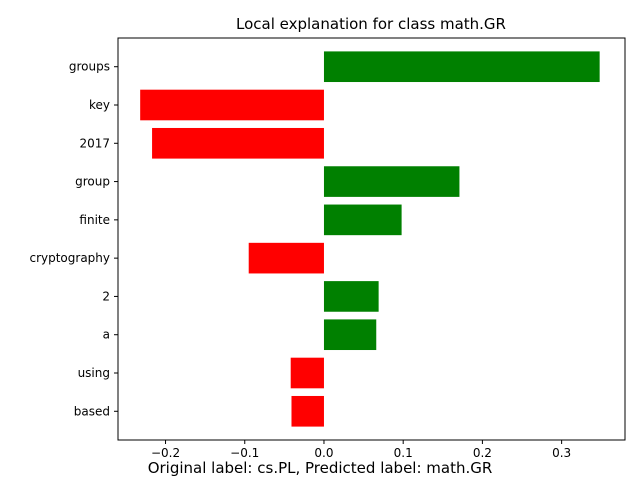 The height and width of the screenshot is (480, 640). What do you see at coordinates (561, 453) in the screenshot?
I see `x-tick-label: 0.3` at bounding box center [561, 453].